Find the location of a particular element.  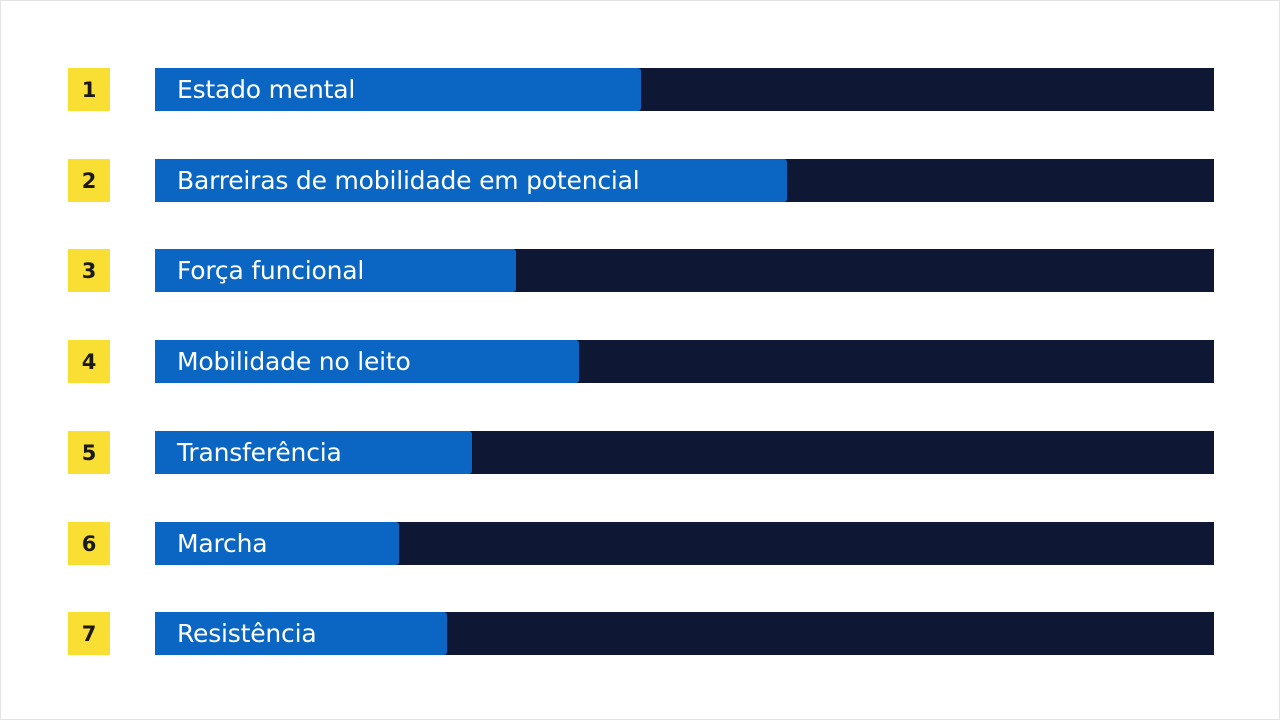

item-label: Transferência is located at coordinates (259, 452).